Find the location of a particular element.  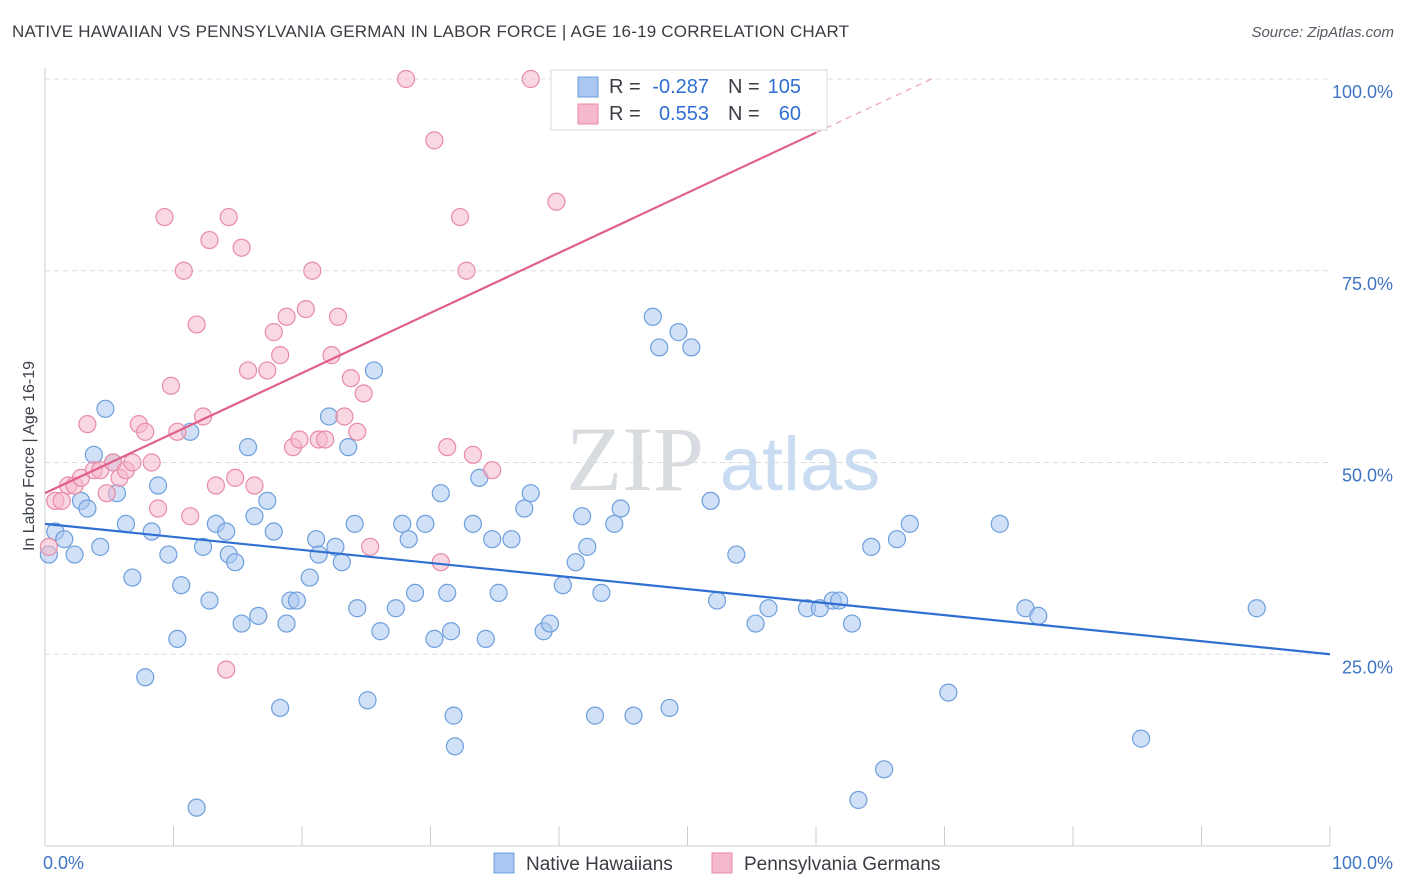

legend-label-pennsylvania-germans: Pennsylvania Germans is located at coordinates (842, 864).